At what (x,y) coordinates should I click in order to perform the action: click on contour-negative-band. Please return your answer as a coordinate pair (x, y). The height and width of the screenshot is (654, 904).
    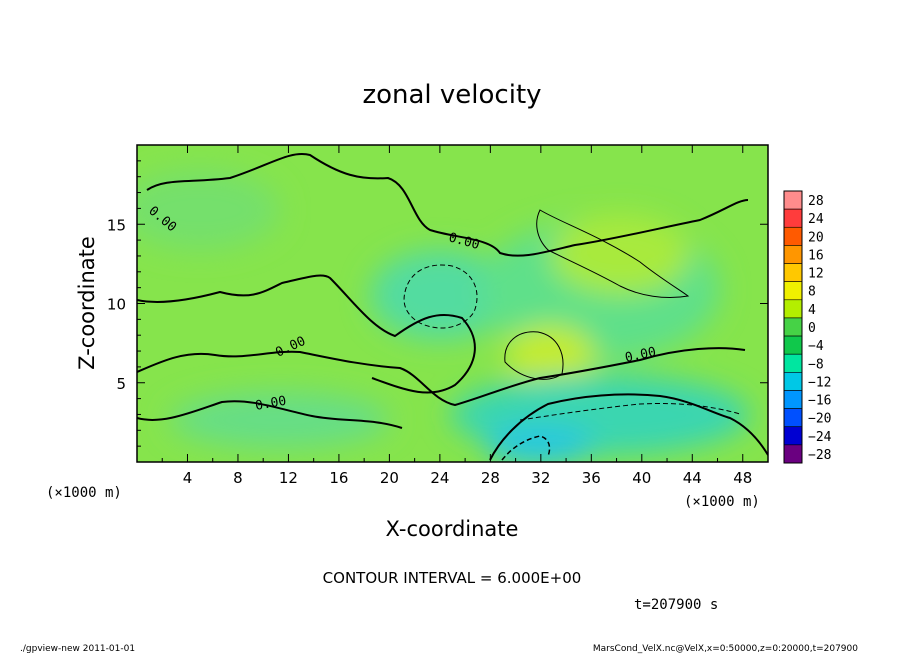
    Looking at the image, I should click on (630, 411).